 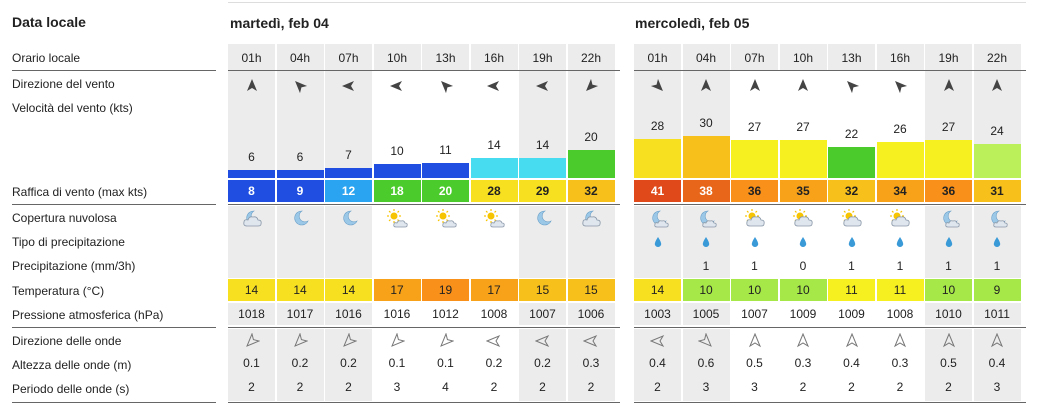 I want to click on hour-cell: 19h, so click(x=948, y=57).